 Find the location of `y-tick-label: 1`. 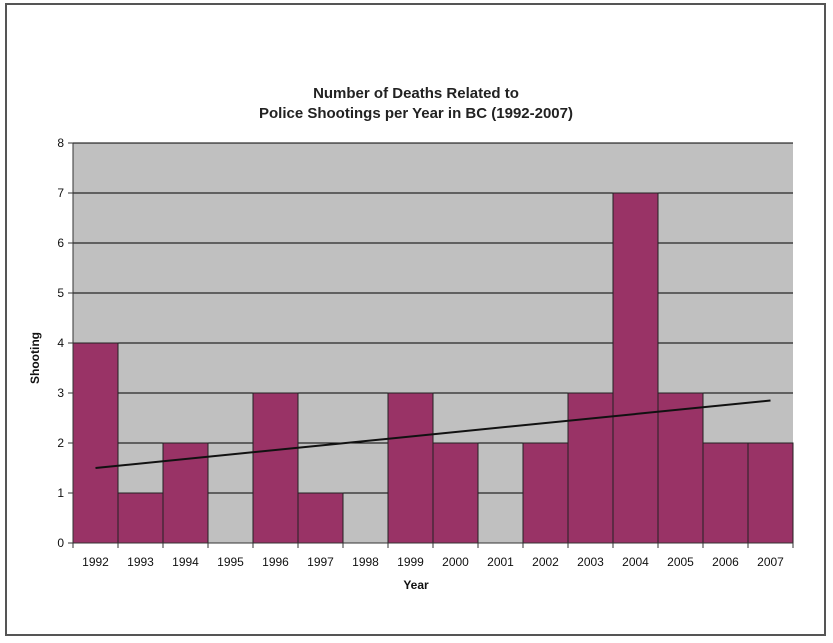

y-tick-label: 1 is located at coordinates (60, 493).